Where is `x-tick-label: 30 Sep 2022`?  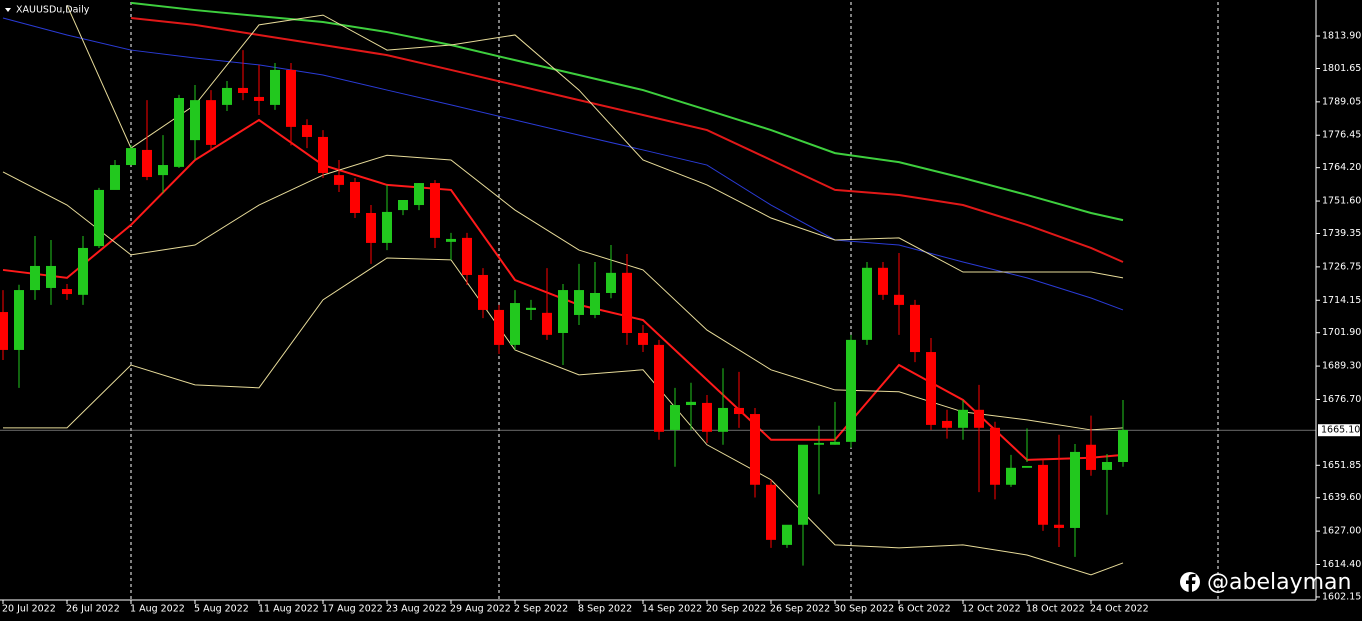
x-tick-label: 30 Sep 2022 is located at coordinates (864, 609).